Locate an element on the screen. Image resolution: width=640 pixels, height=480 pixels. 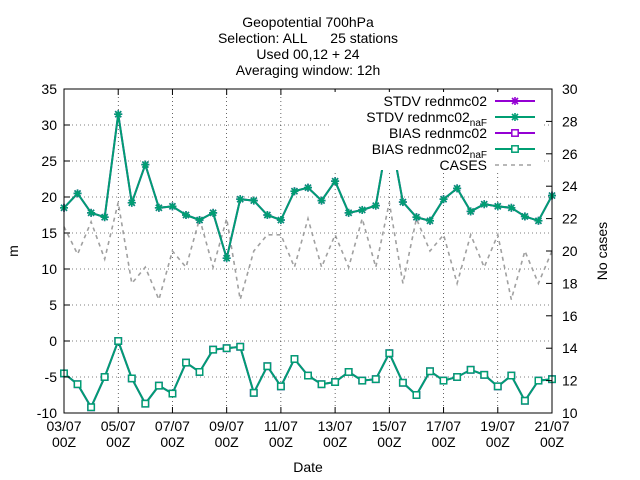
legend-label: STDV rednmc02naF is located at coordinates (426, 119).